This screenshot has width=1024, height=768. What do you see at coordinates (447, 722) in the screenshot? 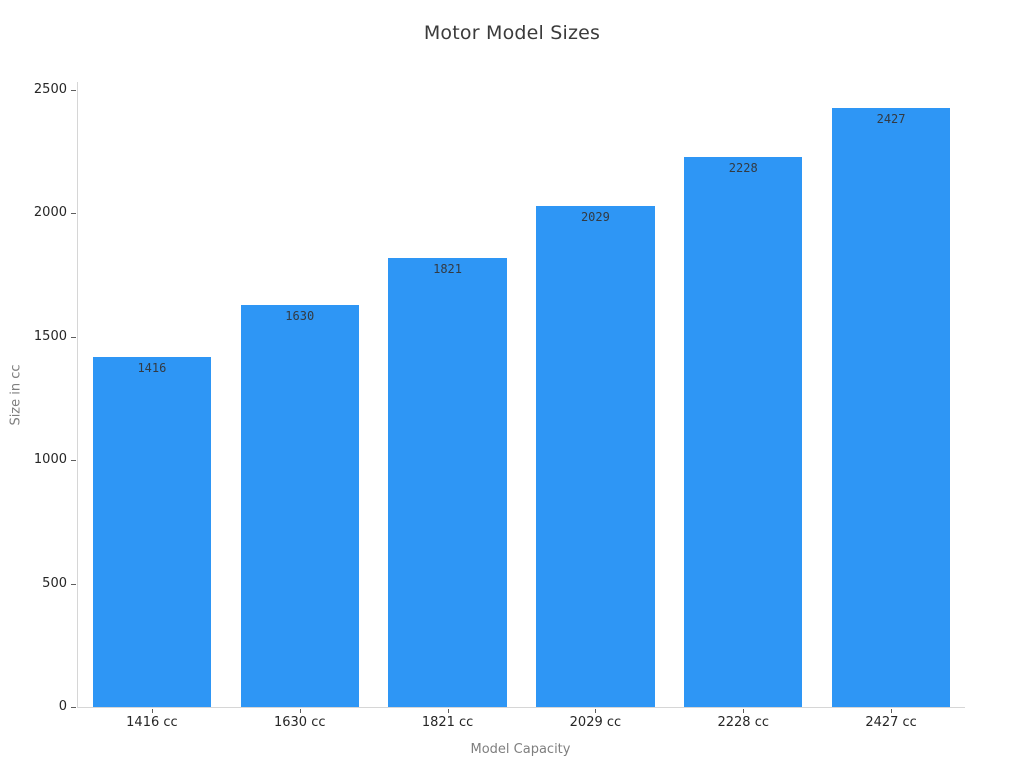
I see `x-tick-label: 1821 cc` at bounding box center [447, 722].